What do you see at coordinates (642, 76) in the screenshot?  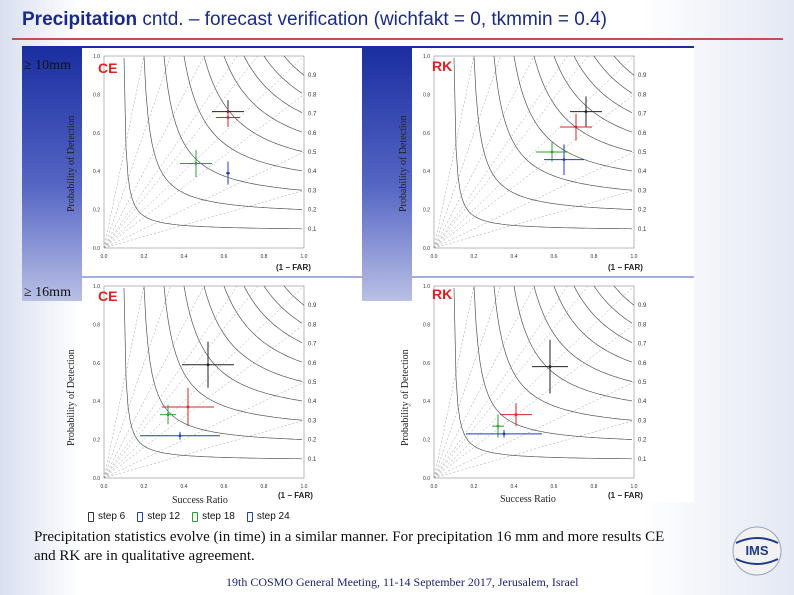 I see `csi-label: 0.9` at bounding box center [642, 76].